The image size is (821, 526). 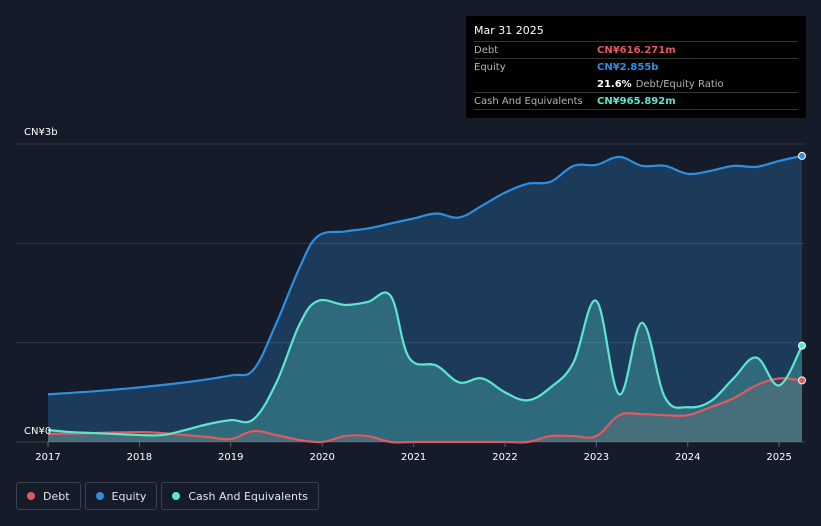 I want to click on tooltip-row-debt: Debt CN¥616.271m, so click(x=636, y=50).